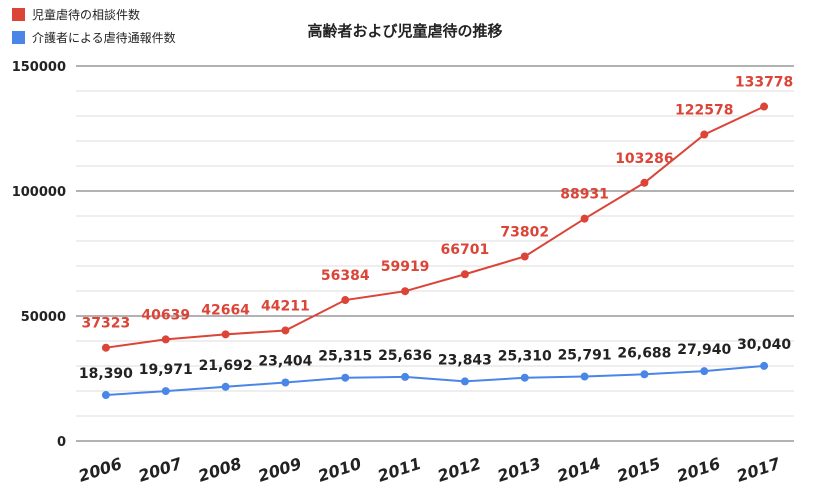  What do you see at coordinates (519, 470) in the screenshot?
I see `x-tick-label: 2013` at bounding box center [519, 470].